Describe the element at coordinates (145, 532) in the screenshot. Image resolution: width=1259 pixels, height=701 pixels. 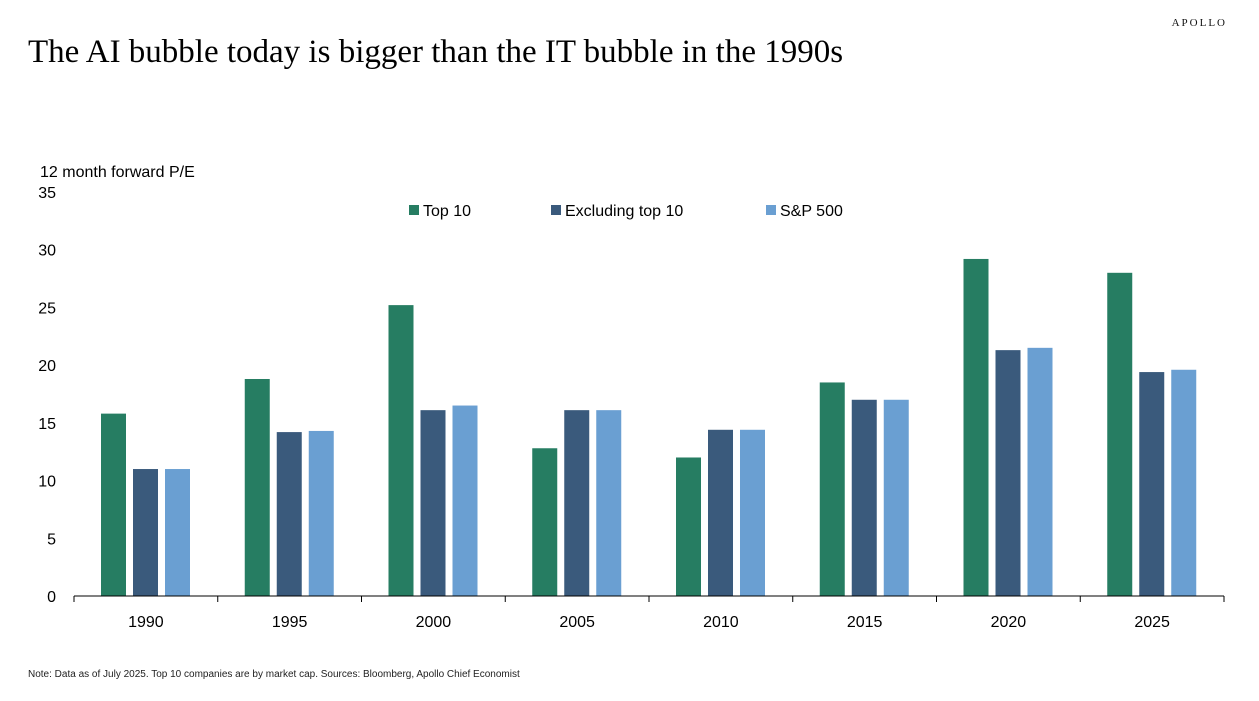
I see `bar-excluding-top-10-1990` at that location.